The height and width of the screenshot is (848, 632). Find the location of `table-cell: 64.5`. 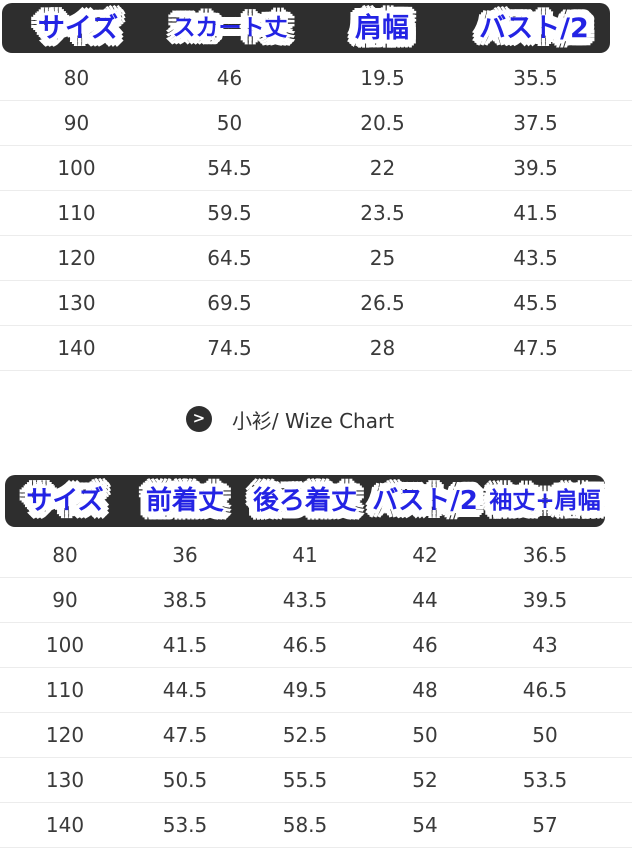

table-cell: 64.5 is located at coordinates (229, 258).